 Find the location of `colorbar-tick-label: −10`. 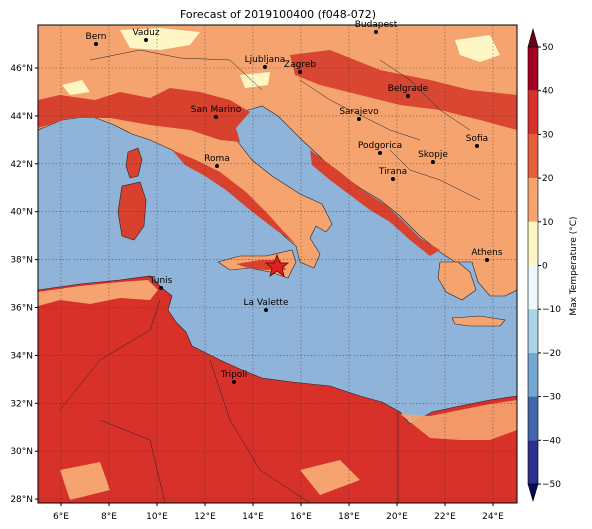

colorbar-tick-label: −10 is located at coordinates (551, 310).